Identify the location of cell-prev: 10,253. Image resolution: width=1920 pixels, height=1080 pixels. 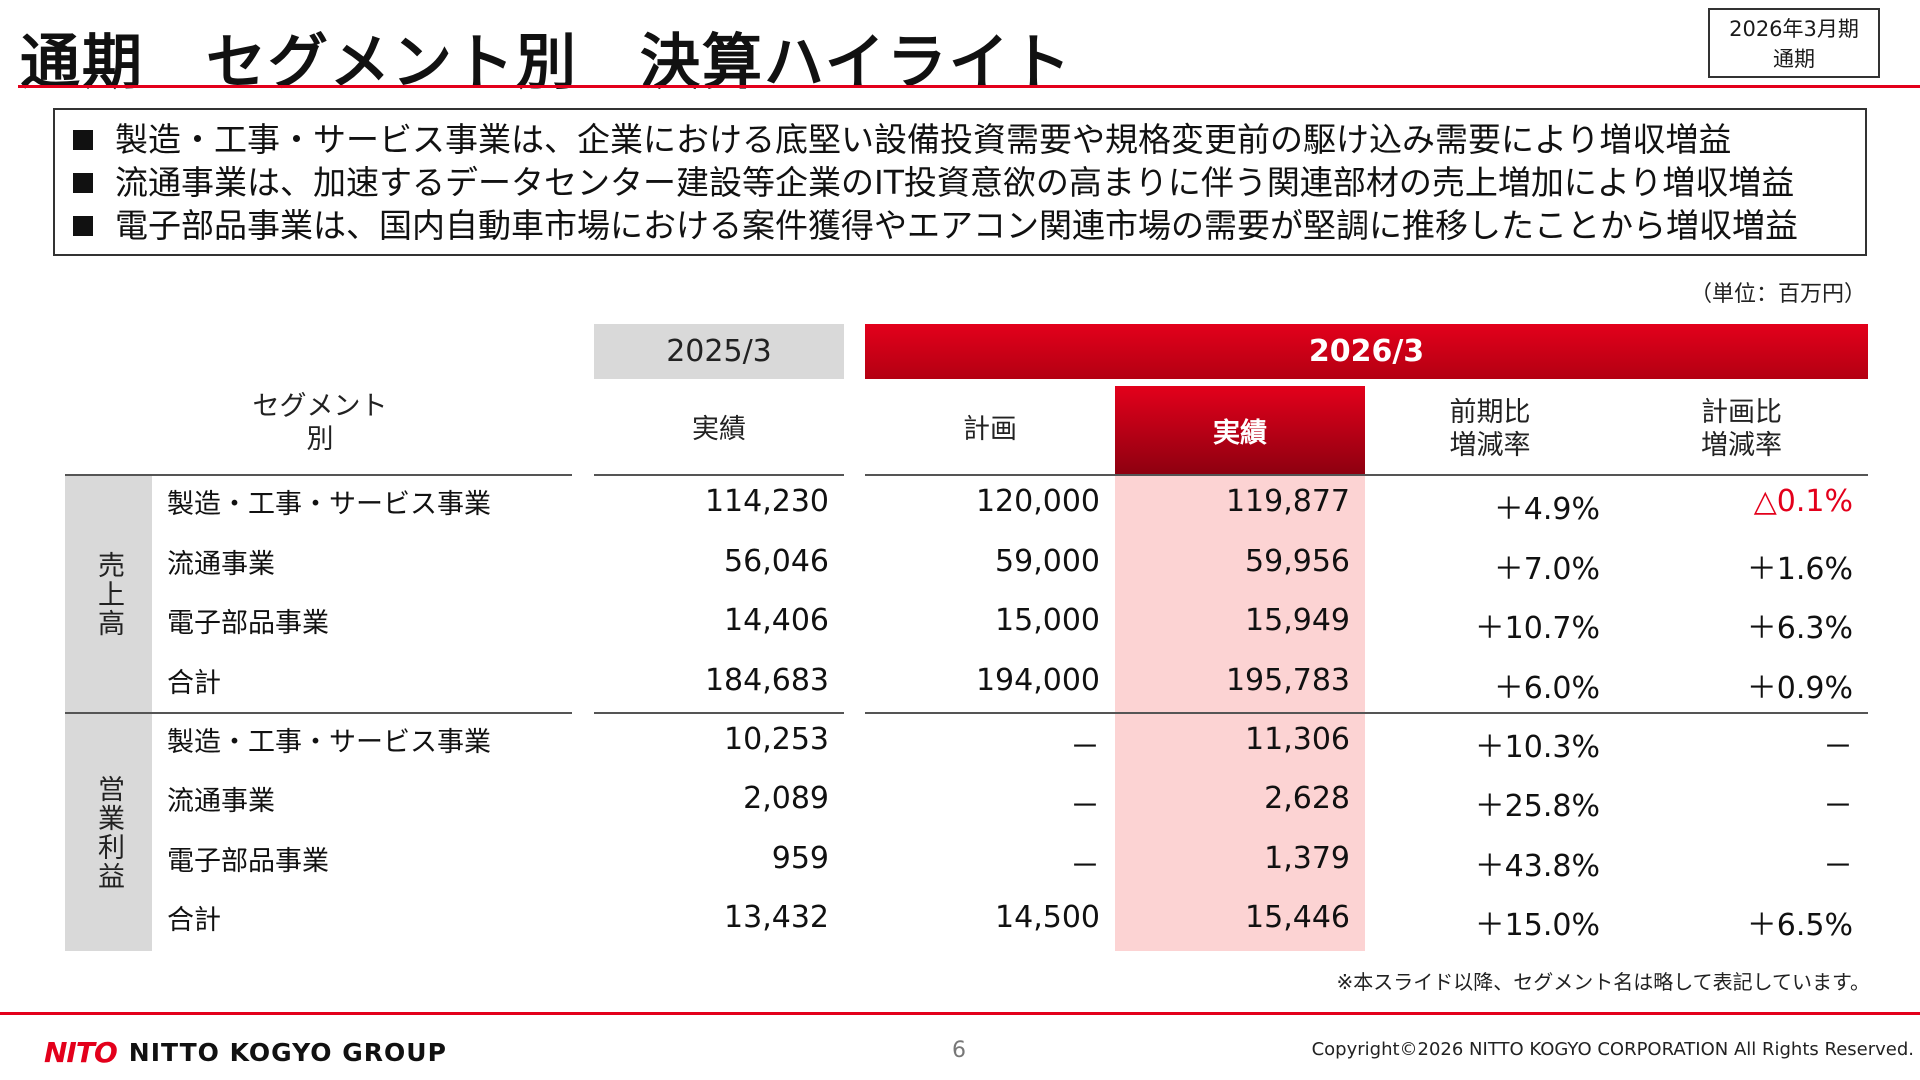
(776, 739).